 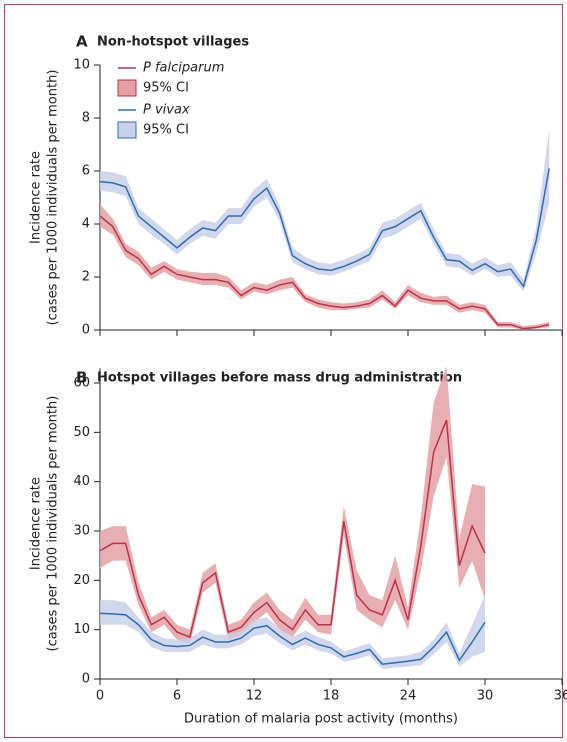 I want to click on x-tick-label: 36, so click(x=560, y=696).